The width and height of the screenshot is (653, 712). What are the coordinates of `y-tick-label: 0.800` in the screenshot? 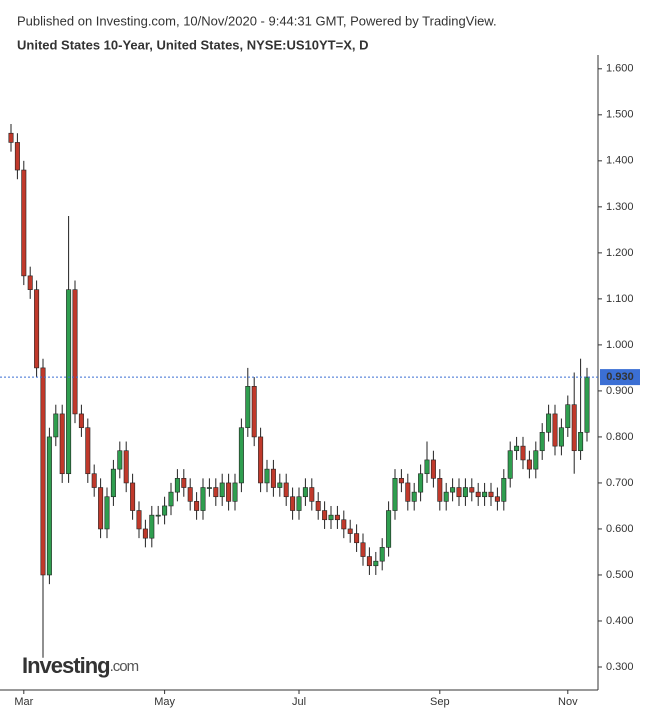 It's located at (620, 437).